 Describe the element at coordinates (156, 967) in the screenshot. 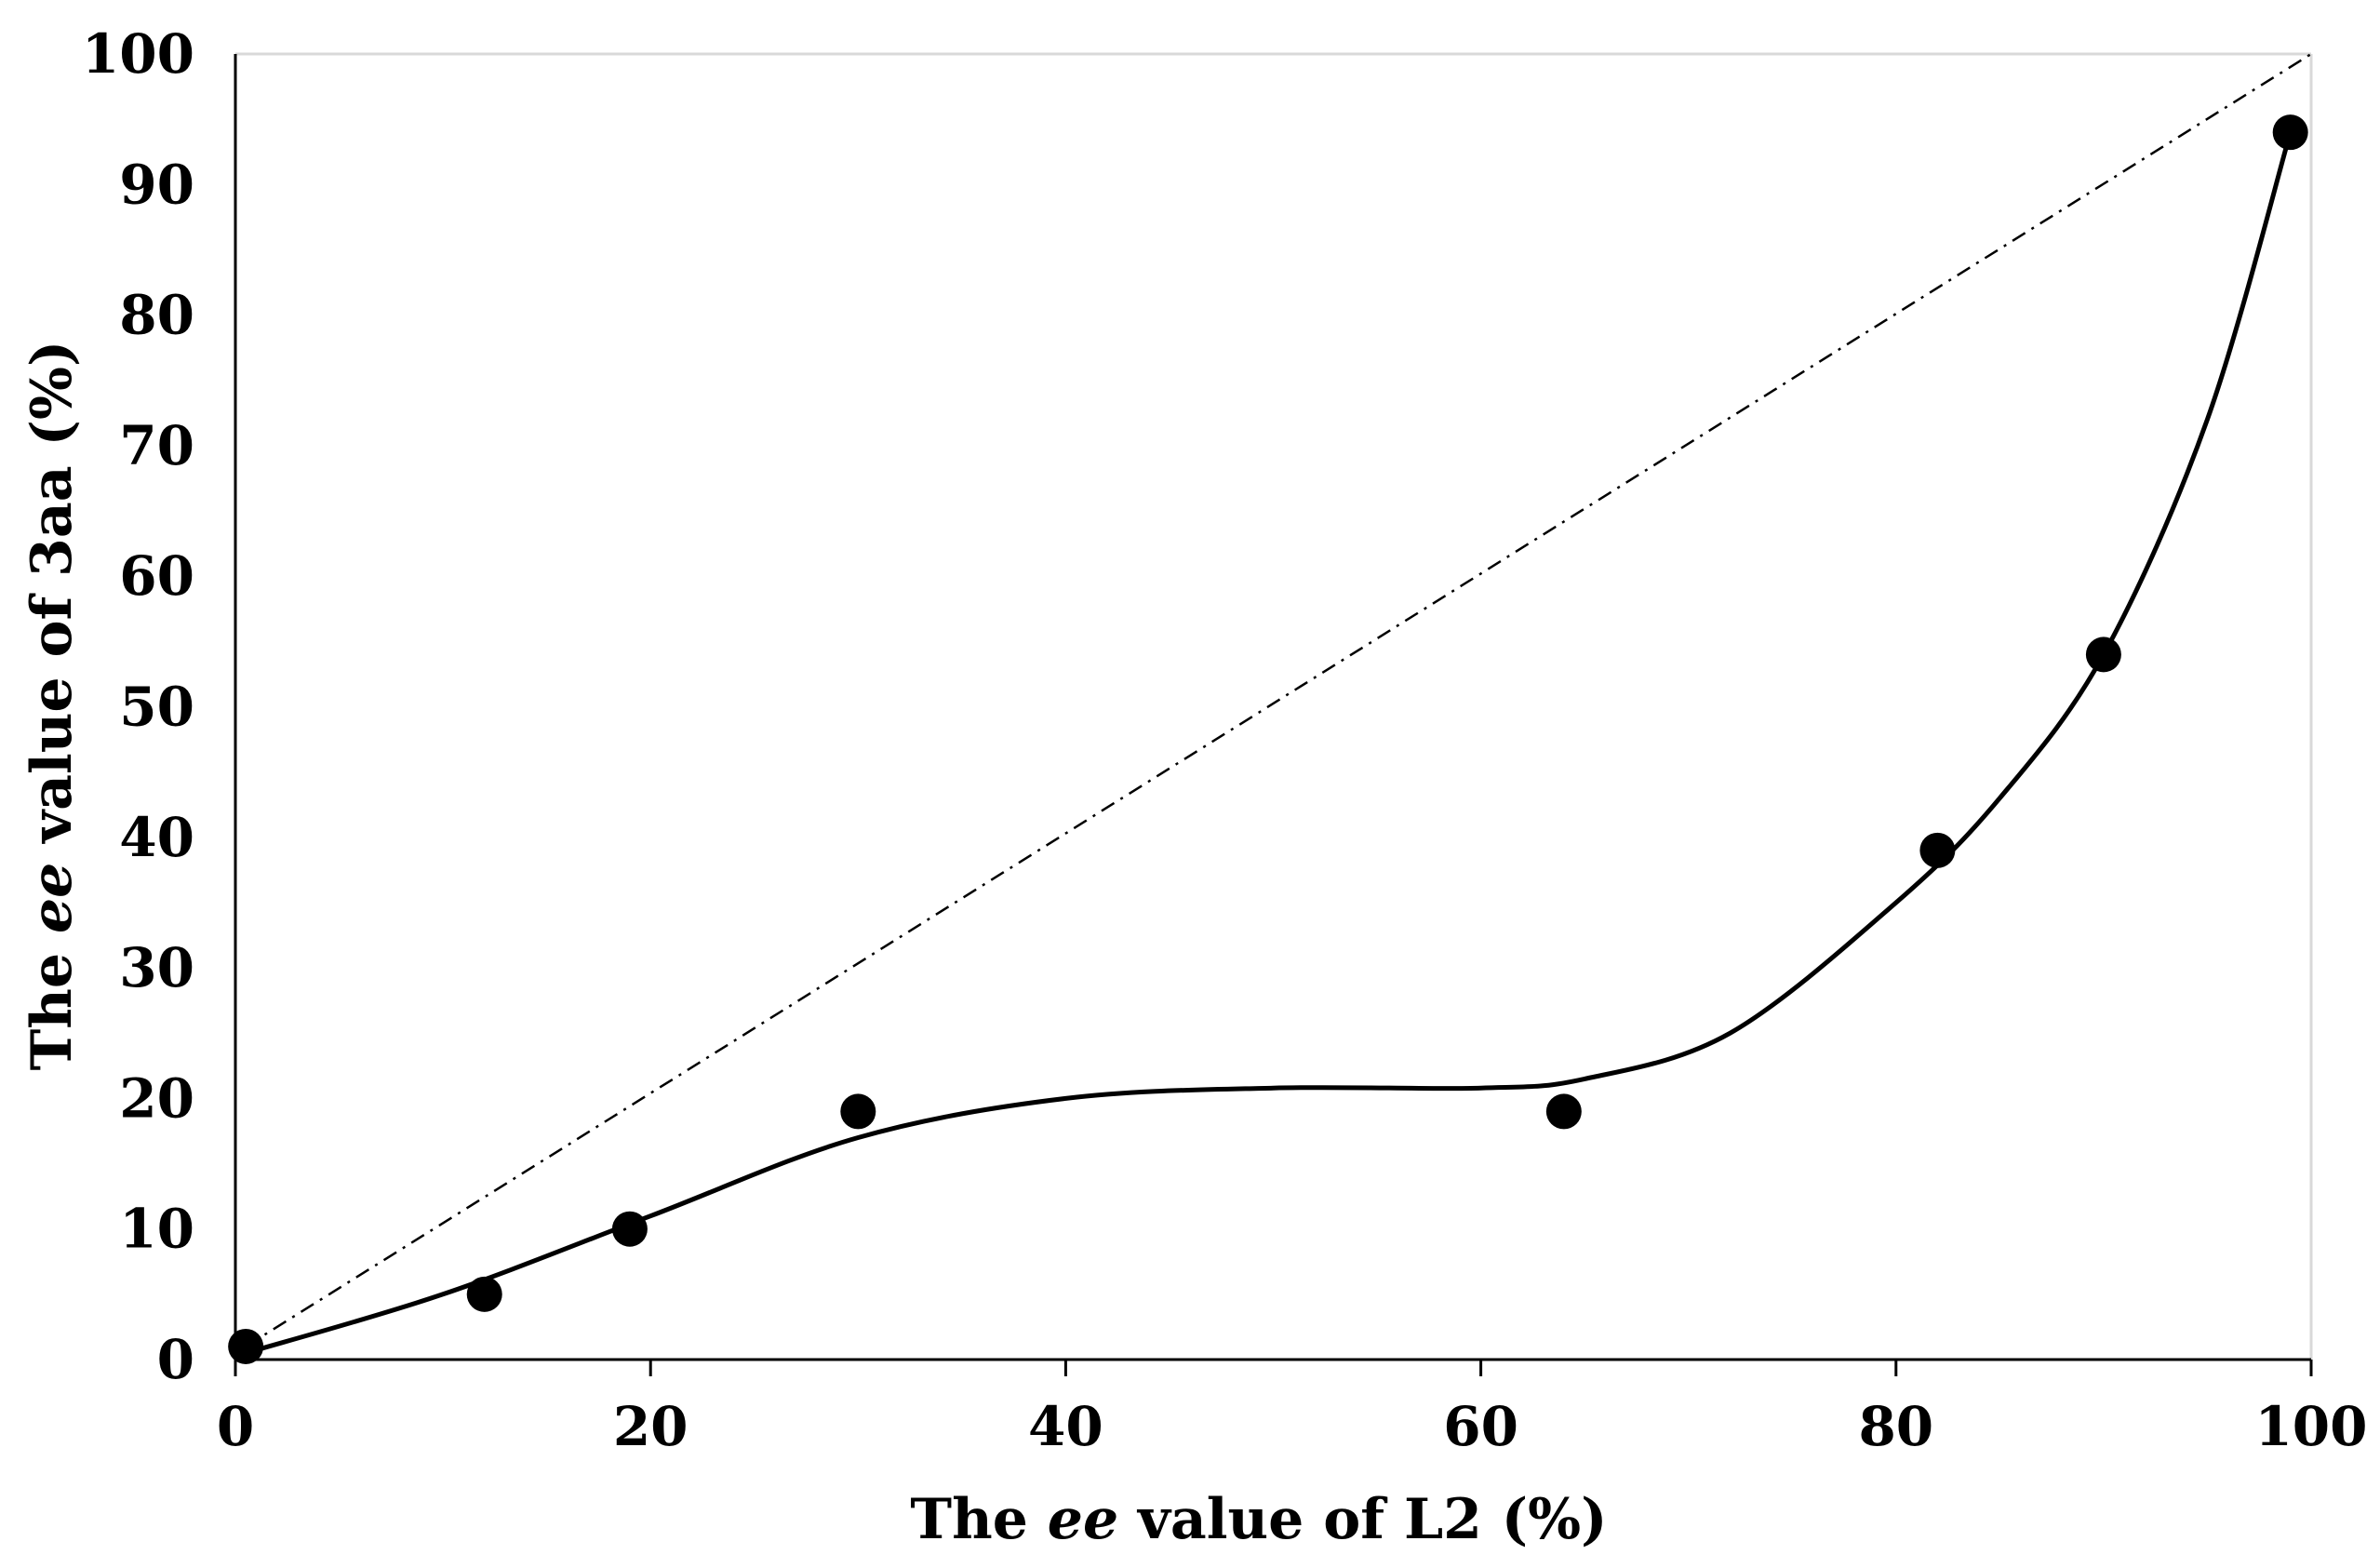

I see `y-tick-label: 30` at that location.